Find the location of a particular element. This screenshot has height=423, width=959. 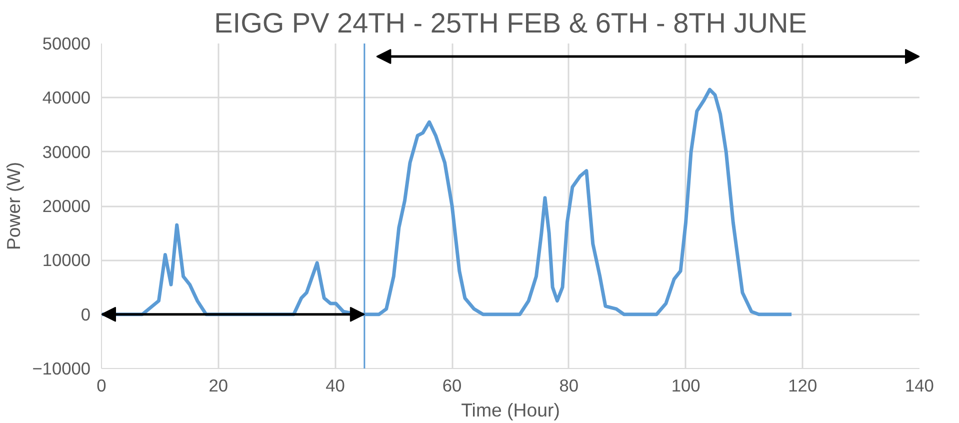

x-tick-label: 100 is located at coordinates (685, 386).